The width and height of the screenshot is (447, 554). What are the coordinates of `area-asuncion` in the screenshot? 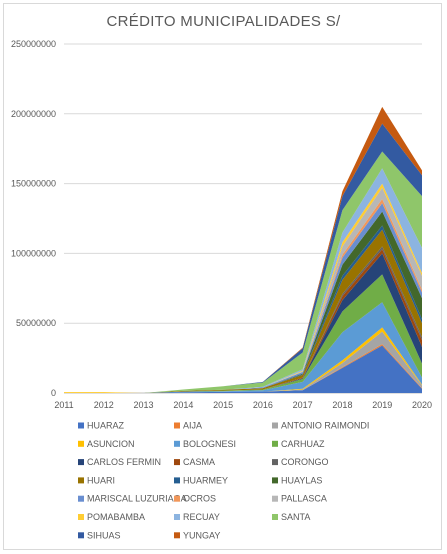 It's located at (243, 360).